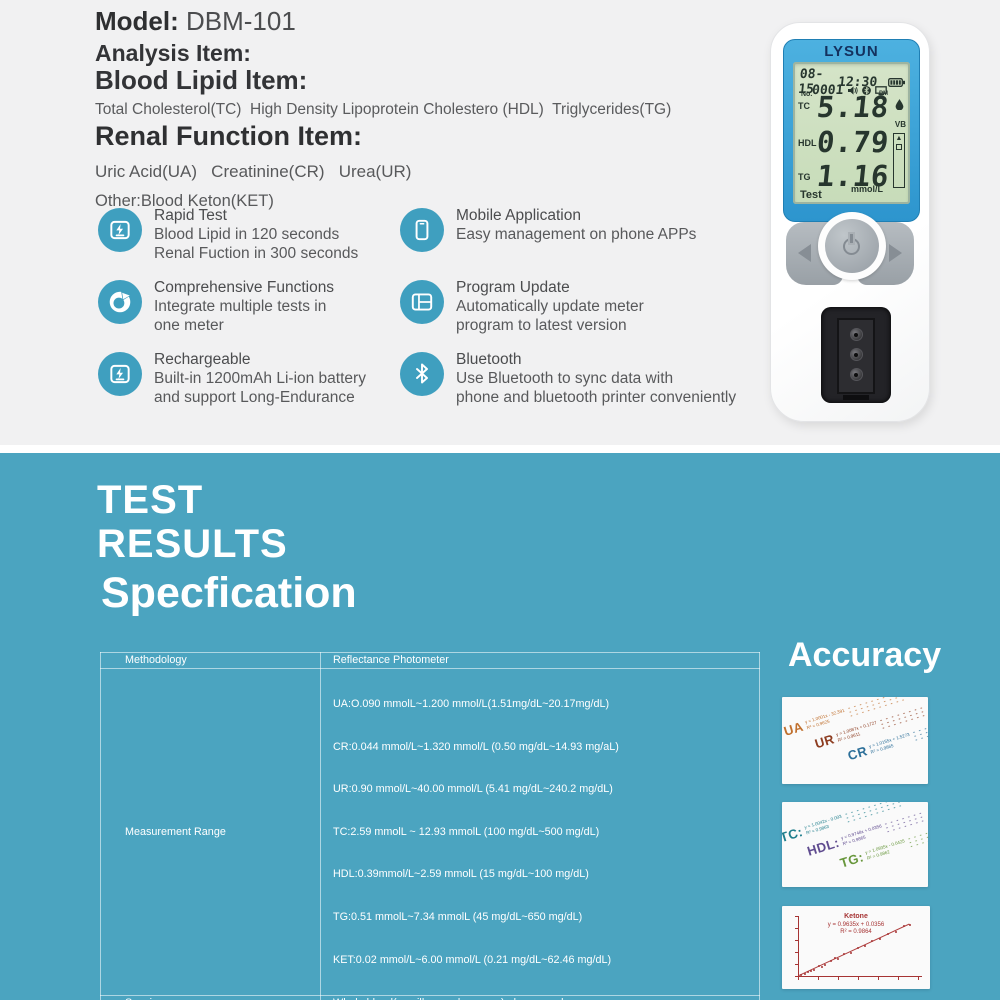 This screenshot has width=1000, height=1000. Describe the element at coordinates (173, 53) in the screenshot. I see `analysis-item-title: Analysis Item:` at that location.